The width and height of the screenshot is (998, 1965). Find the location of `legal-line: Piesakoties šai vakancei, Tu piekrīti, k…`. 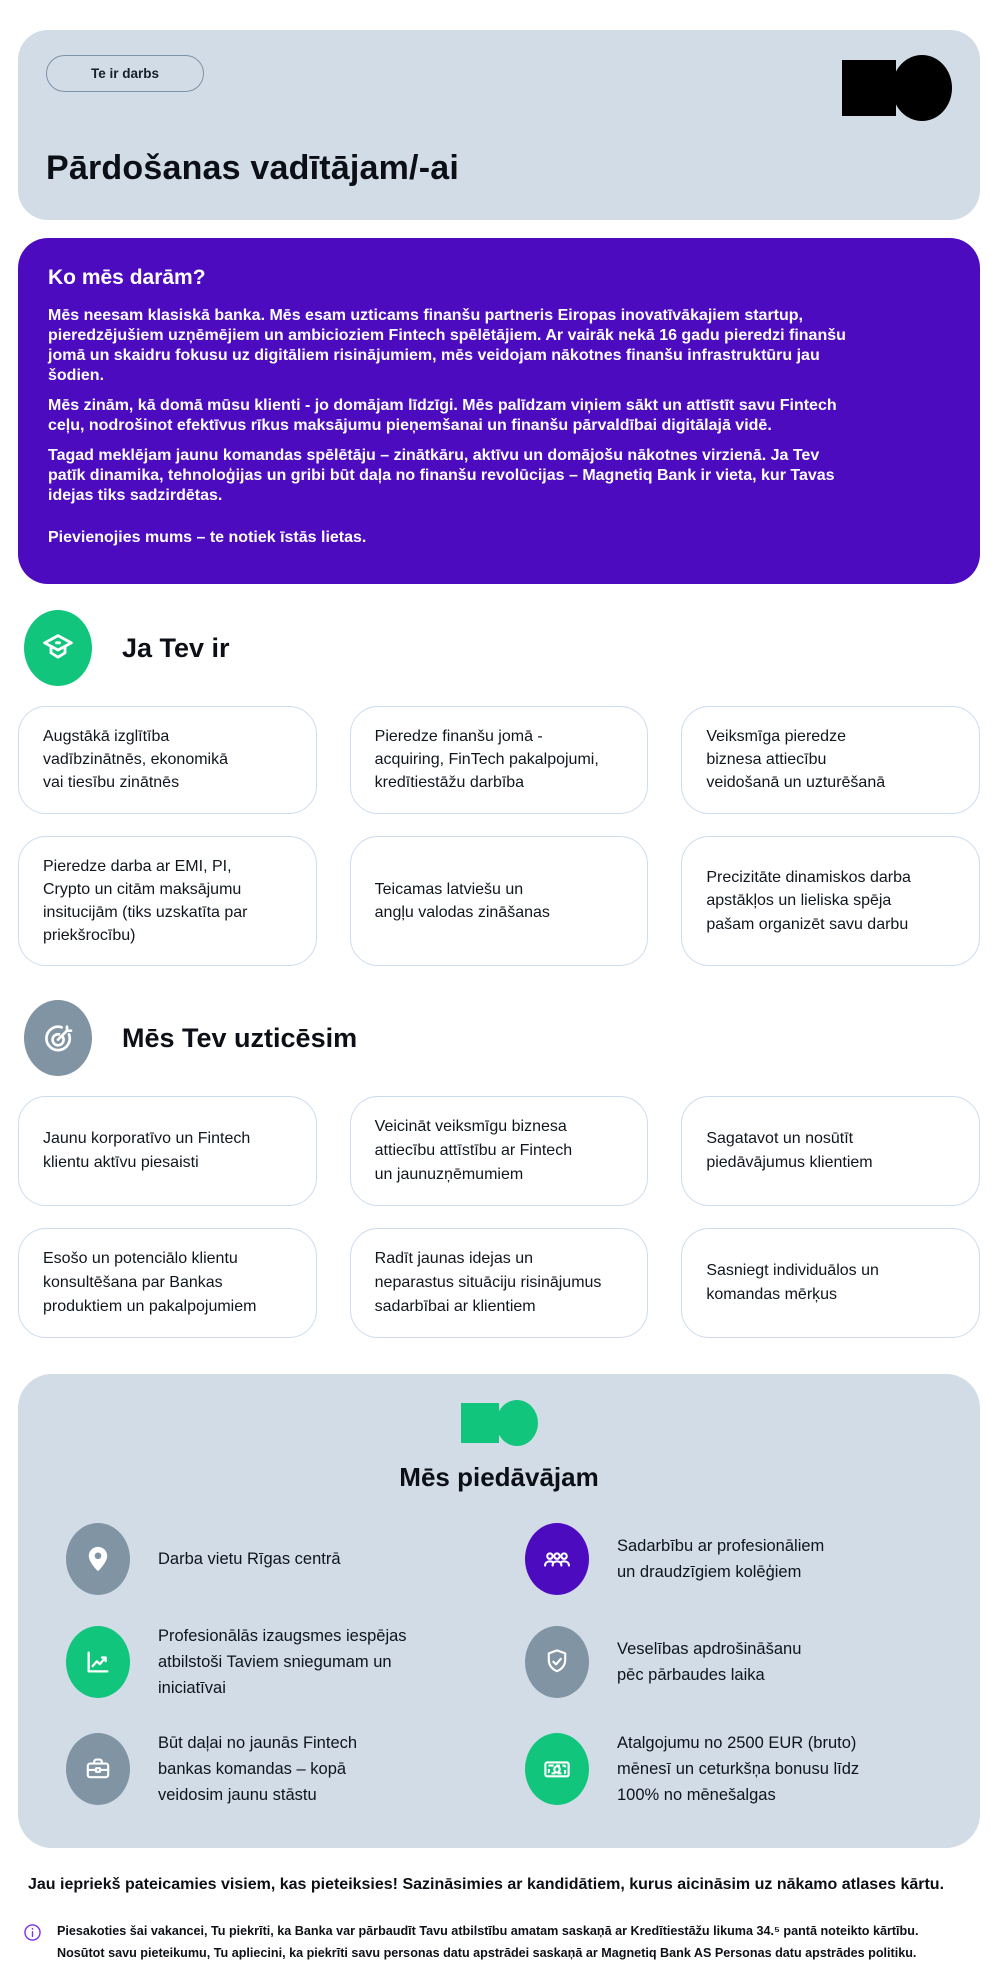

legal-line: Piesakoties šai vakancei, Tu piekrīti, k… is located at coordinates (488, 1930).